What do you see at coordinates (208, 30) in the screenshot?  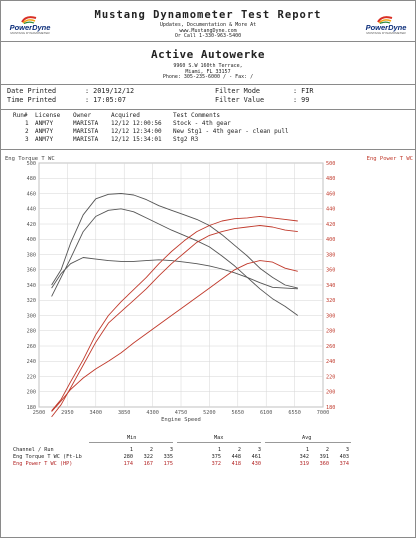 I see `header-subline-2: www.MustangDyne.com` at bounding box center [208, 30].